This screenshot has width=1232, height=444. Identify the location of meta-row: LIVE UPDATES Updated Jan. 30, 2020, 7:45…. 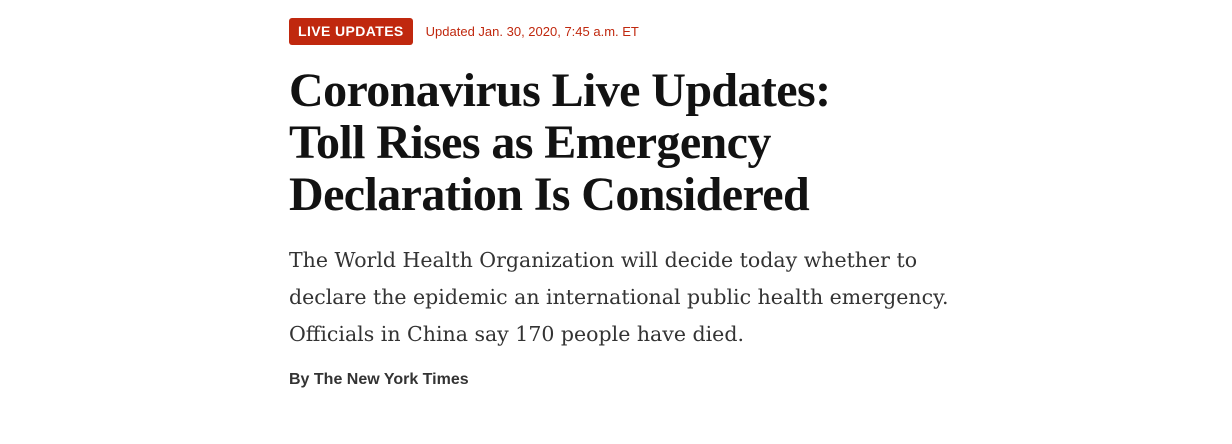
(669, 31).